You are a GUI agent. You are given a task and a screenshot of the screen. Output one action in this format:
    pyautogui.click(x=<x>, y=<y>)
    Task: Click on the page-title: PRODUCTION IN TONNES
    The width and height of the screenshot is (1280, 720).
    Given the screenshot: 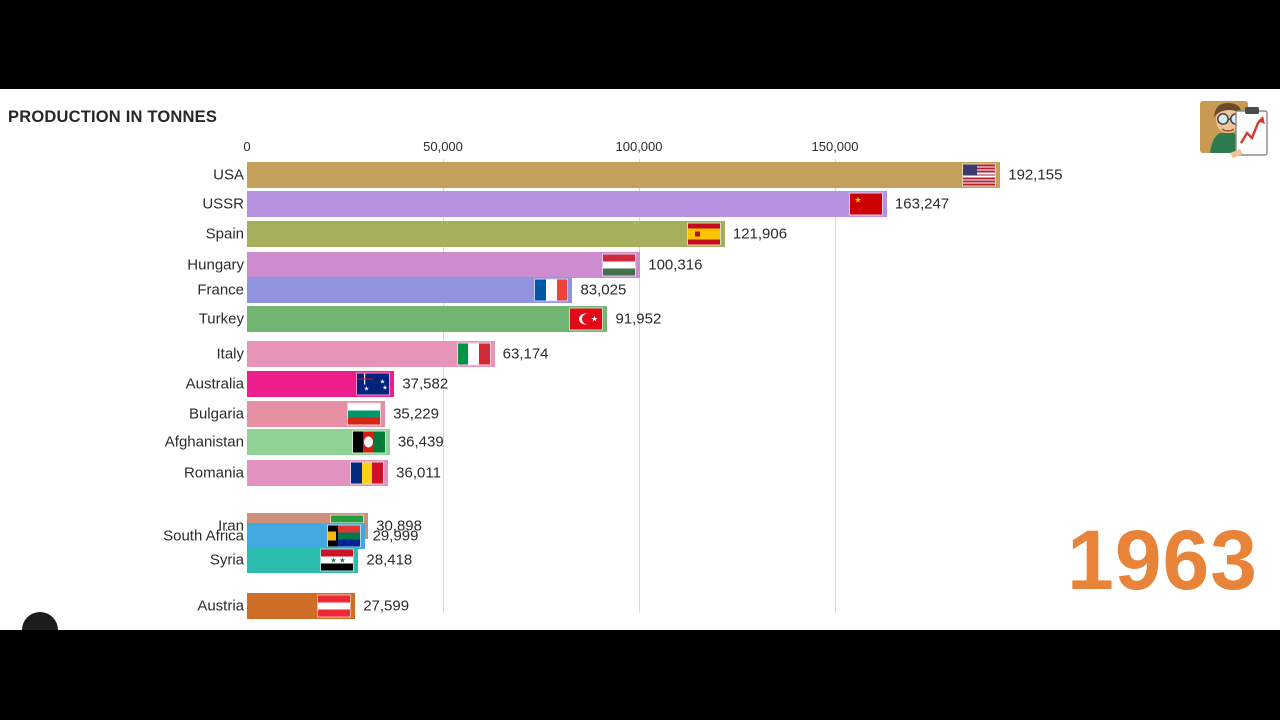 What is the action you would take?
    pyautogui.click(x=113, y=117)
    